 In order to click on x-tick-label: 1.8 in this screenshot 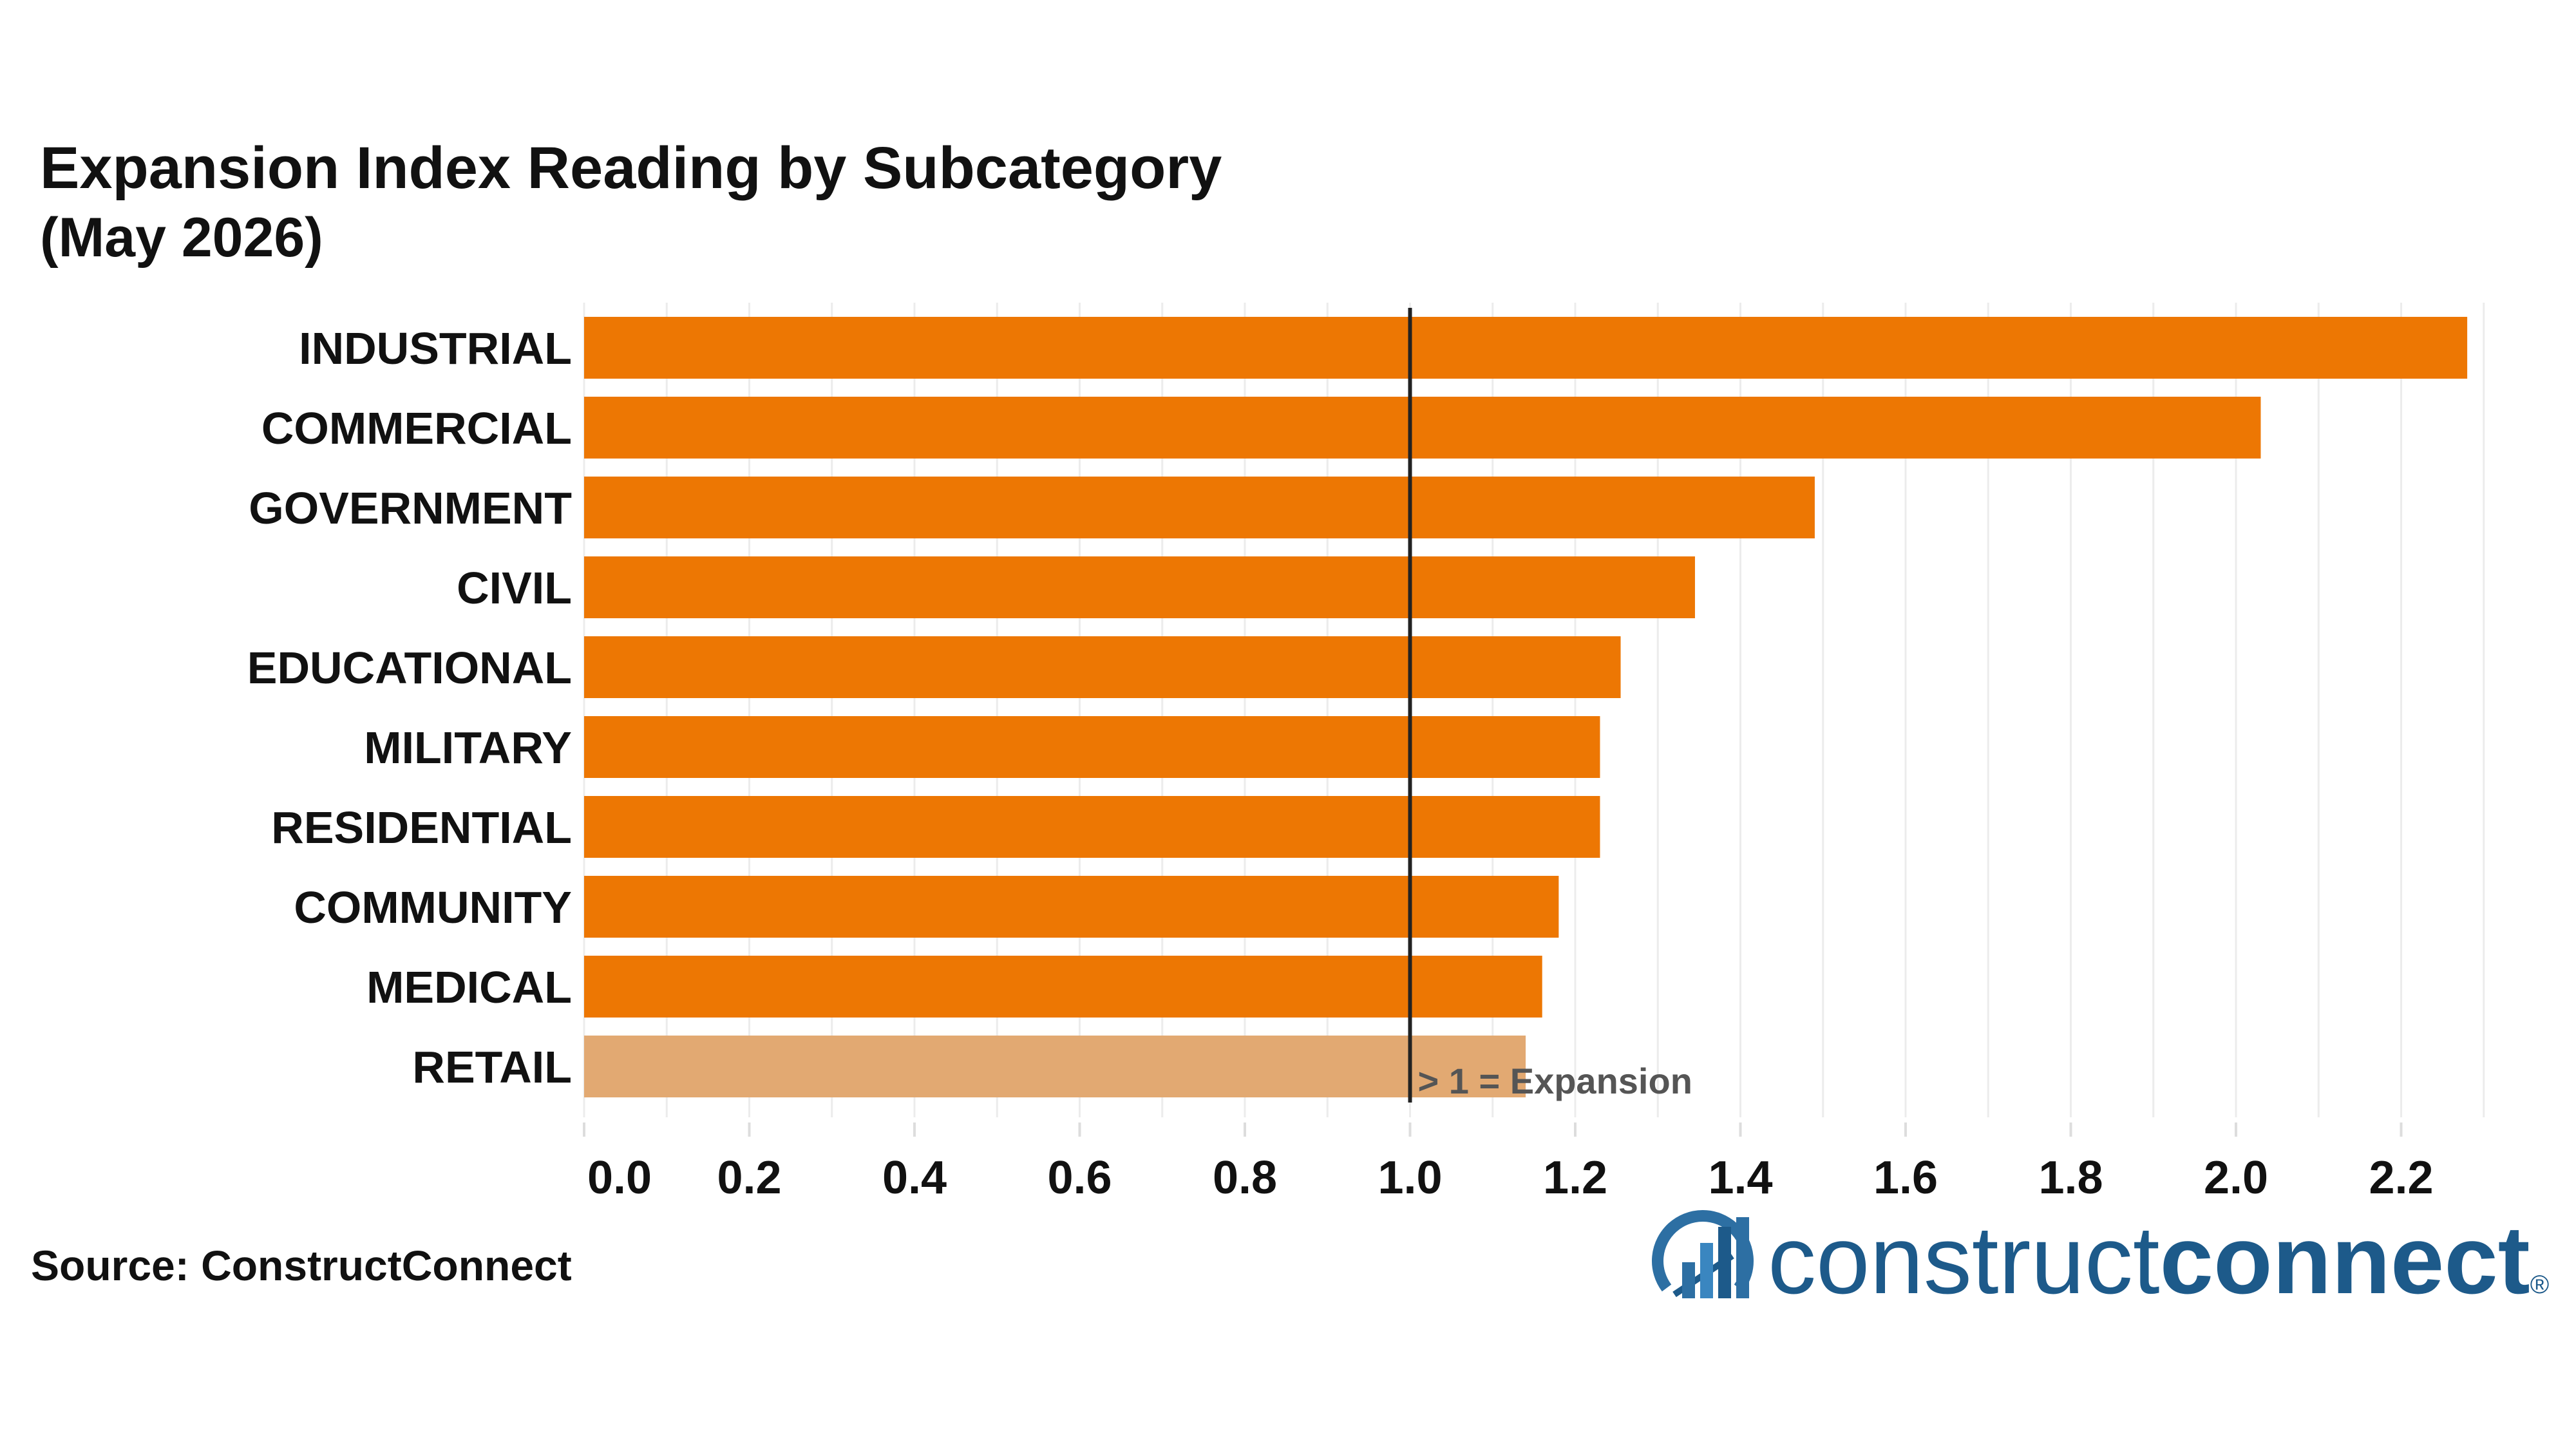, I will do `click(2070, 1178)`.